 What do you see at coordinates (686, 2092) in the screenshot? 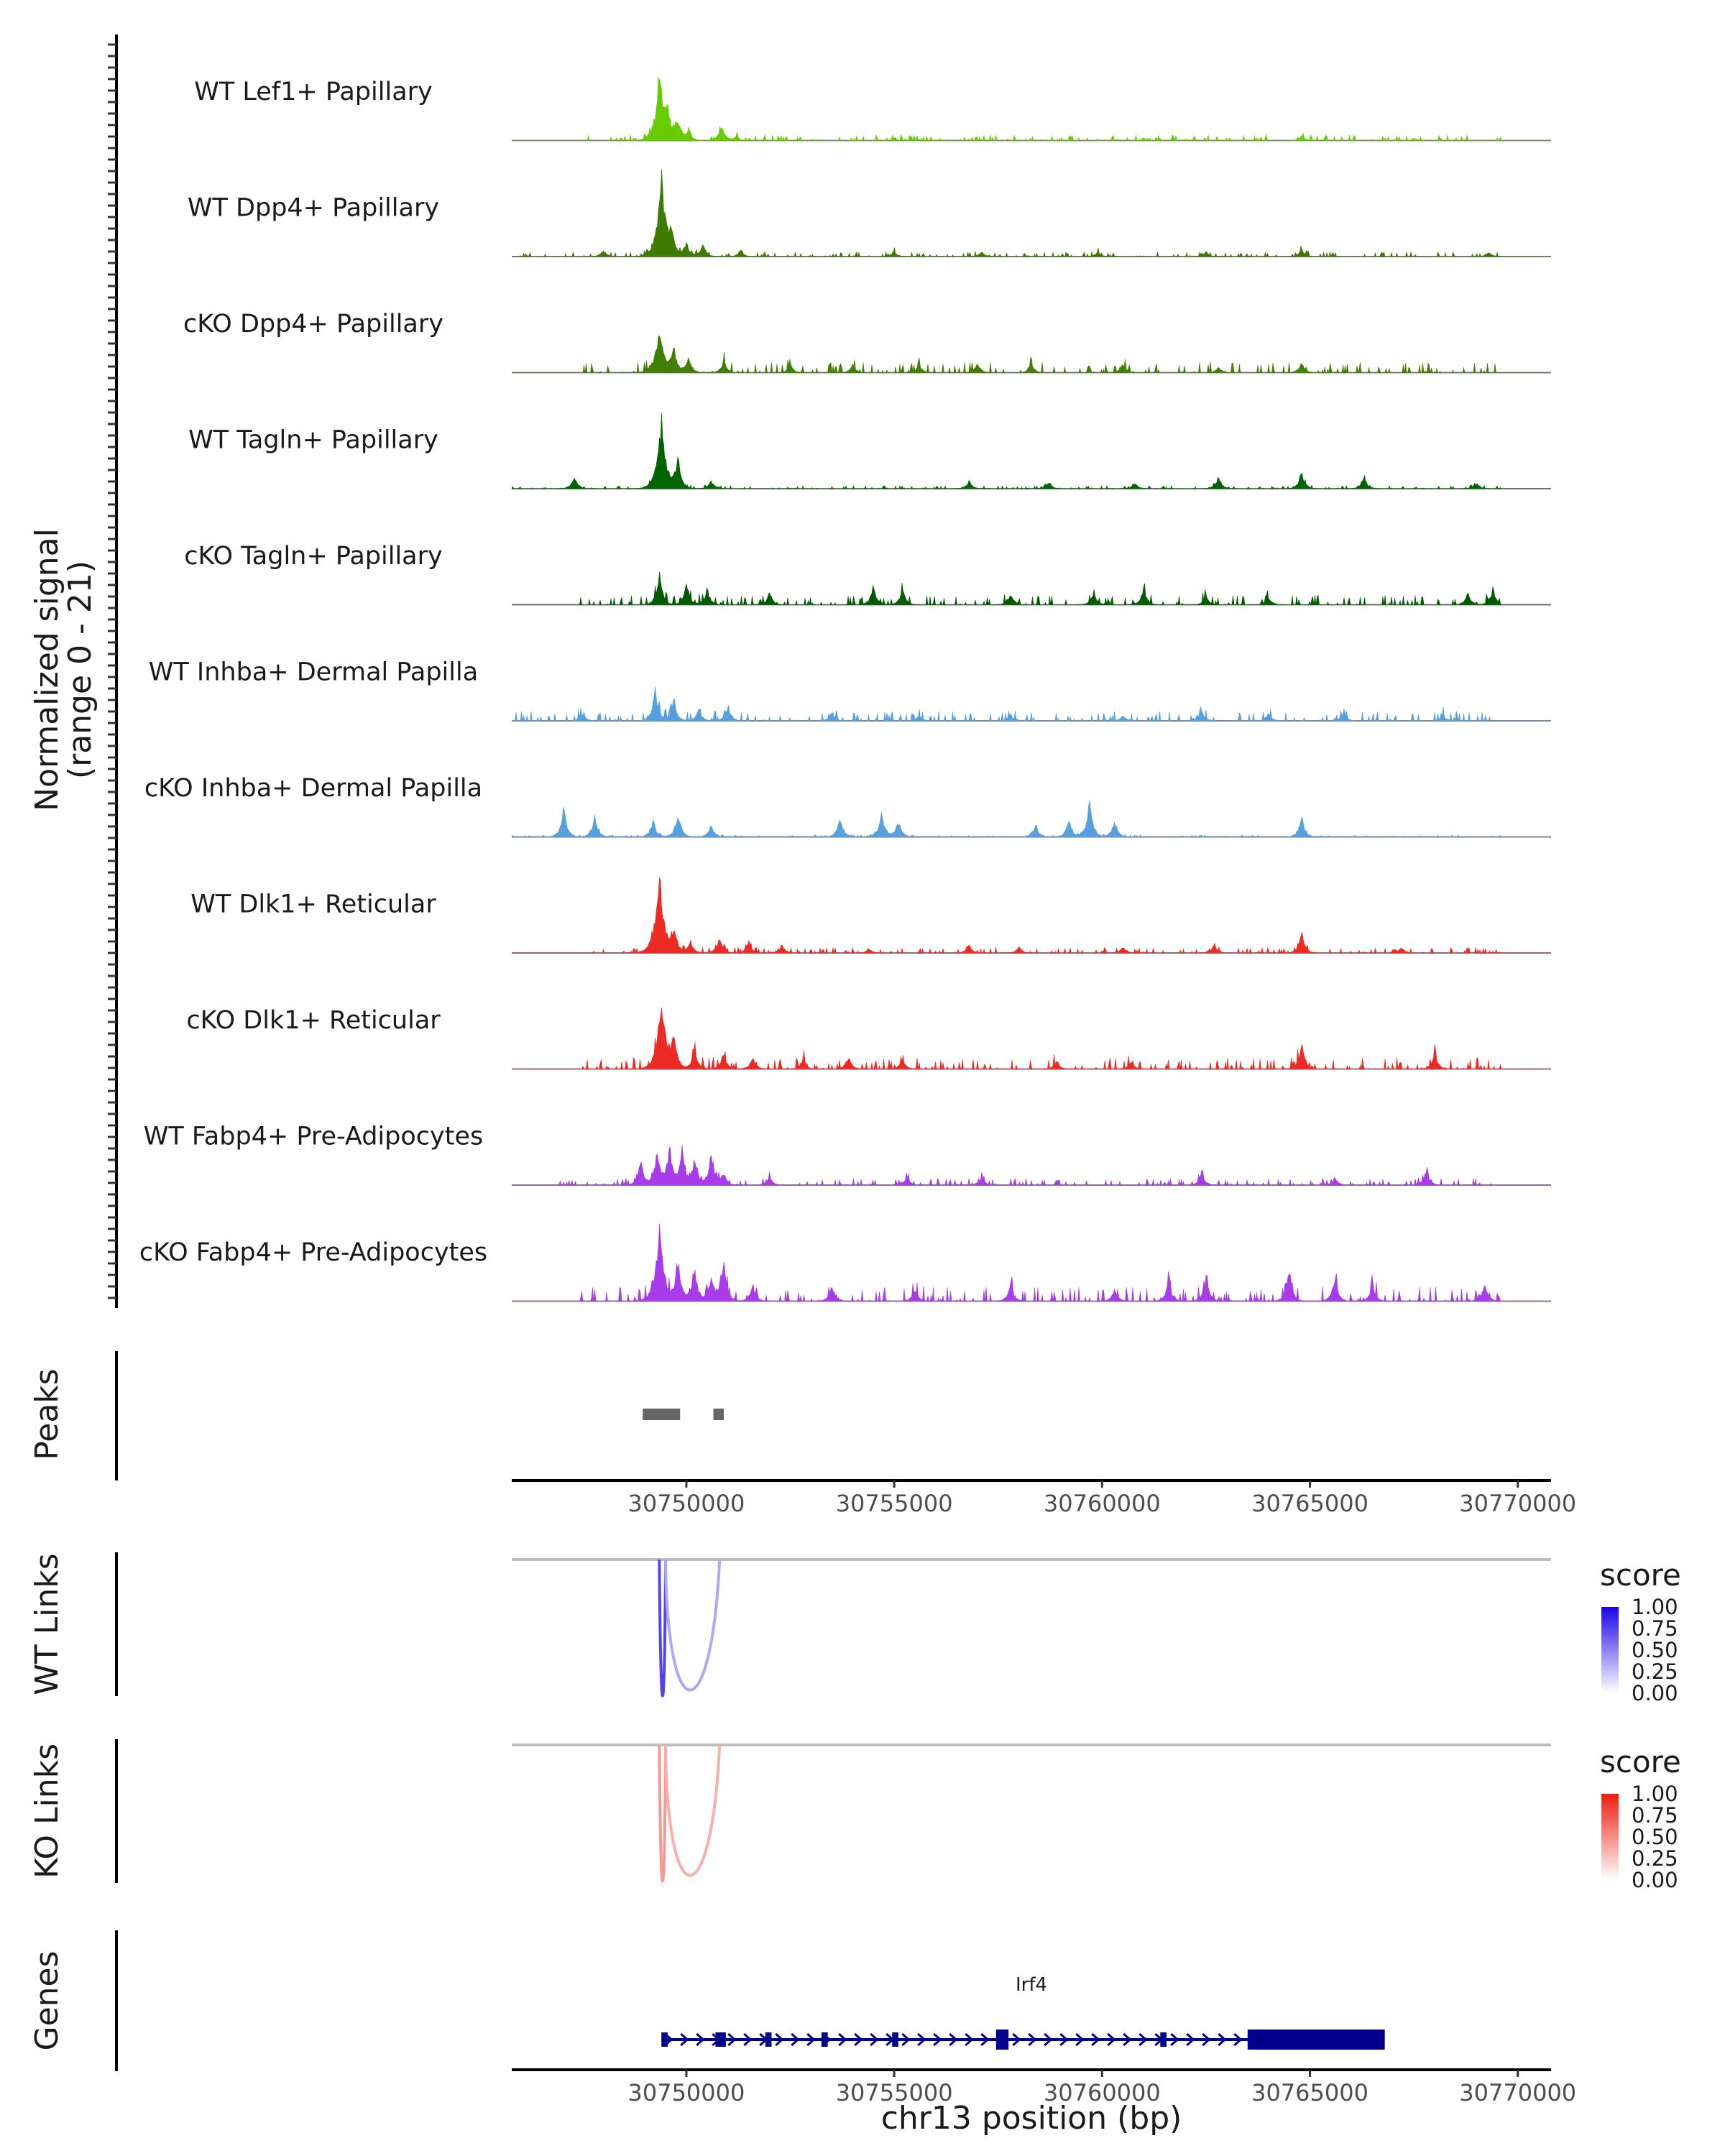
I see `x-axis-bottom-tick-label: 30750000` at bounding box center [686, 2092].